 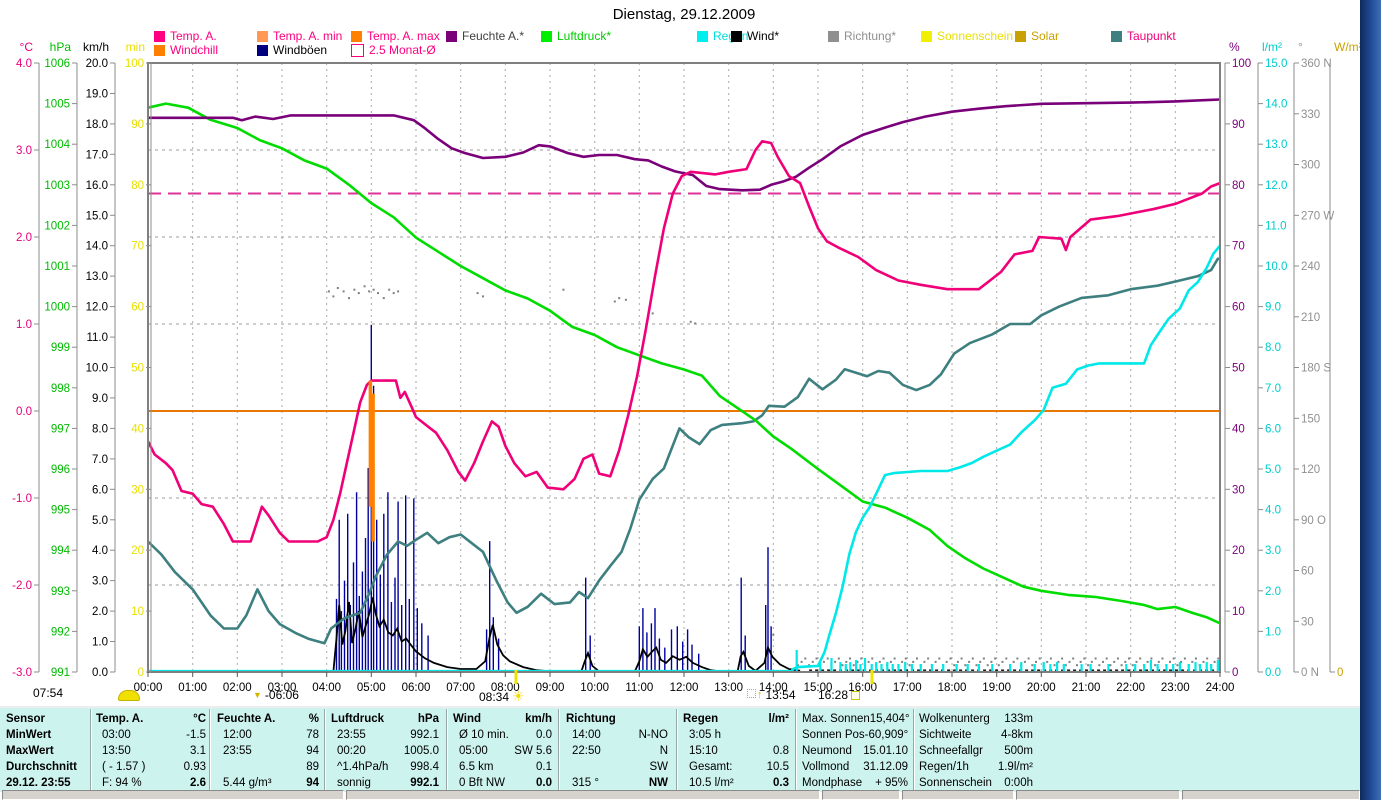 I want to click on legend-item-monats-mittel: 2.5 Monat-Ø, so click(x=393, y=50).